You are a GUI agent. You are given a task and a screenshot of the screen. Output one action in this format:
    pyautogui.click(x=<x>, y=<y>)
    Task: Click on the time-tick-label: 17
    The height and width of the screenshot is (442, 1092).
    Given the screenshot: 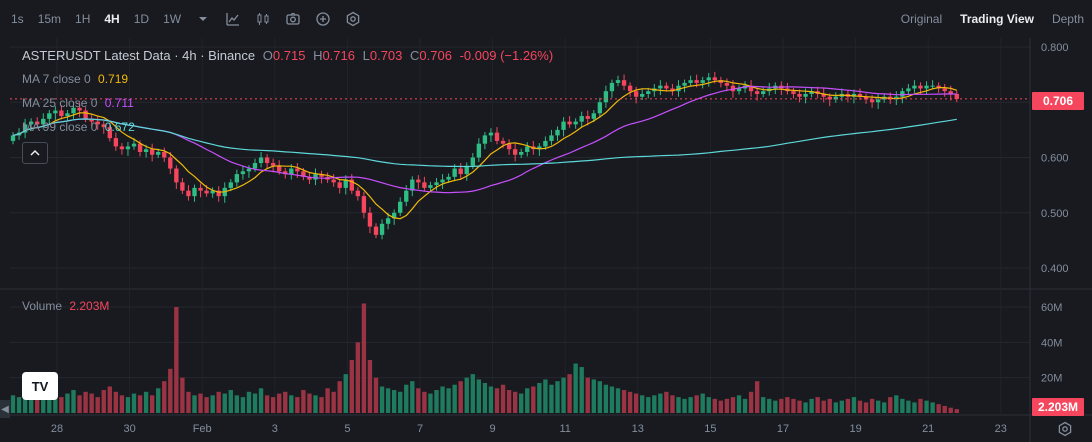 What is the action you would take?
    pyautogui.click(x=783, y=429)
    